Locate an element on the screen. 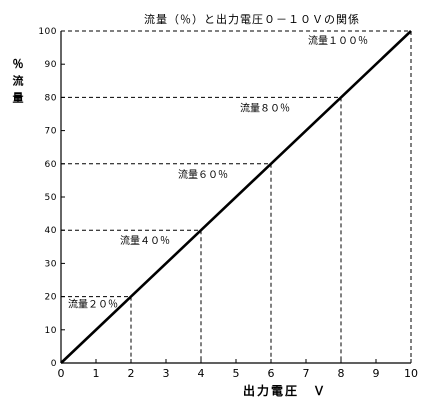  x-tick-label: 3 is located at coordinates (166, 373).